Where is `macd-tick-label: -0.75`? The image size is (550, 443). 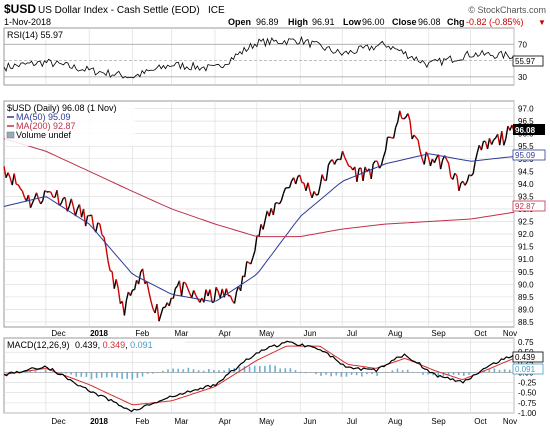 macd-tick-label: -0.75 is located at coordinates (527, 403).